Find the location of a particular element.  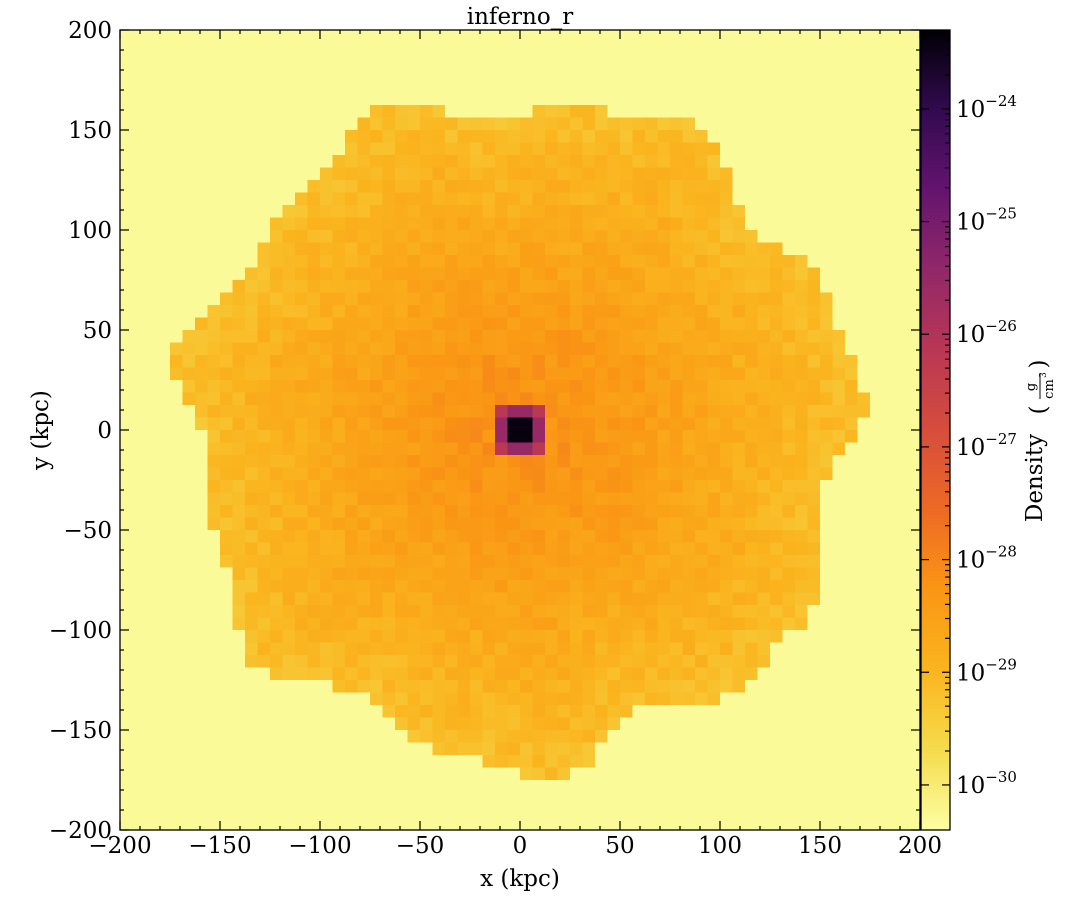

colorbar-label-text: Density is located at coordinates (1035, 478).